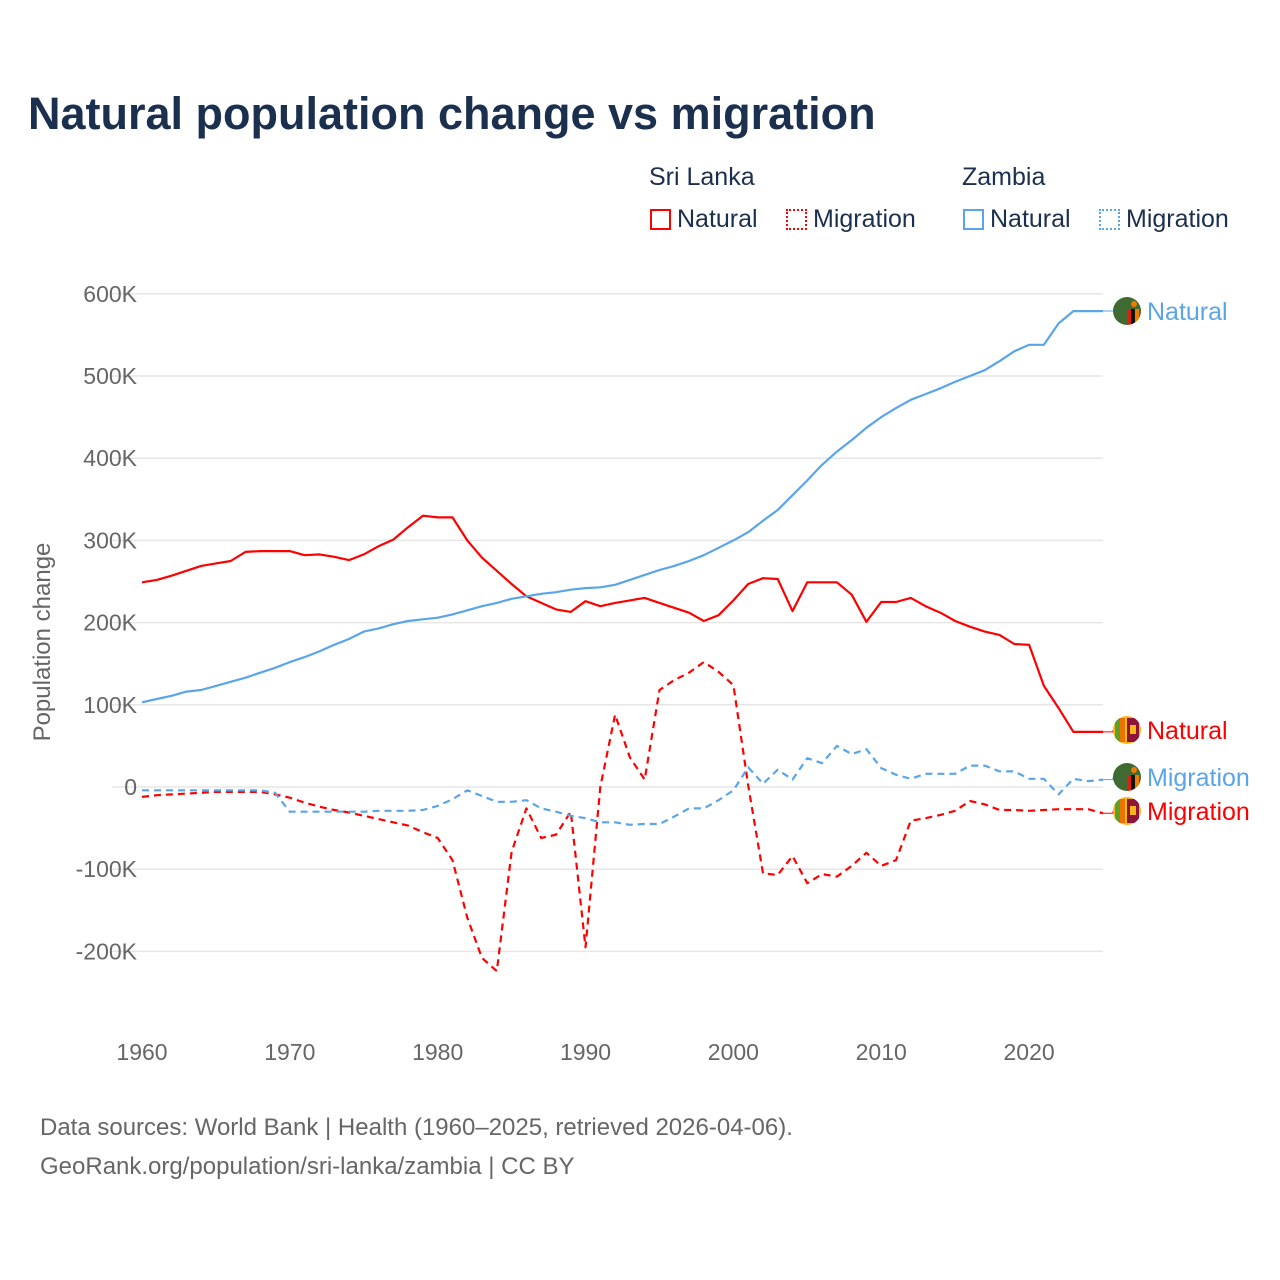 Image resolution: width=1280 pixels, height=1280 pixels. What do you see at coordinates (42, 642) in the screenshot?
I see `y-axis-label: Population change` at bounding box center [42, 642].